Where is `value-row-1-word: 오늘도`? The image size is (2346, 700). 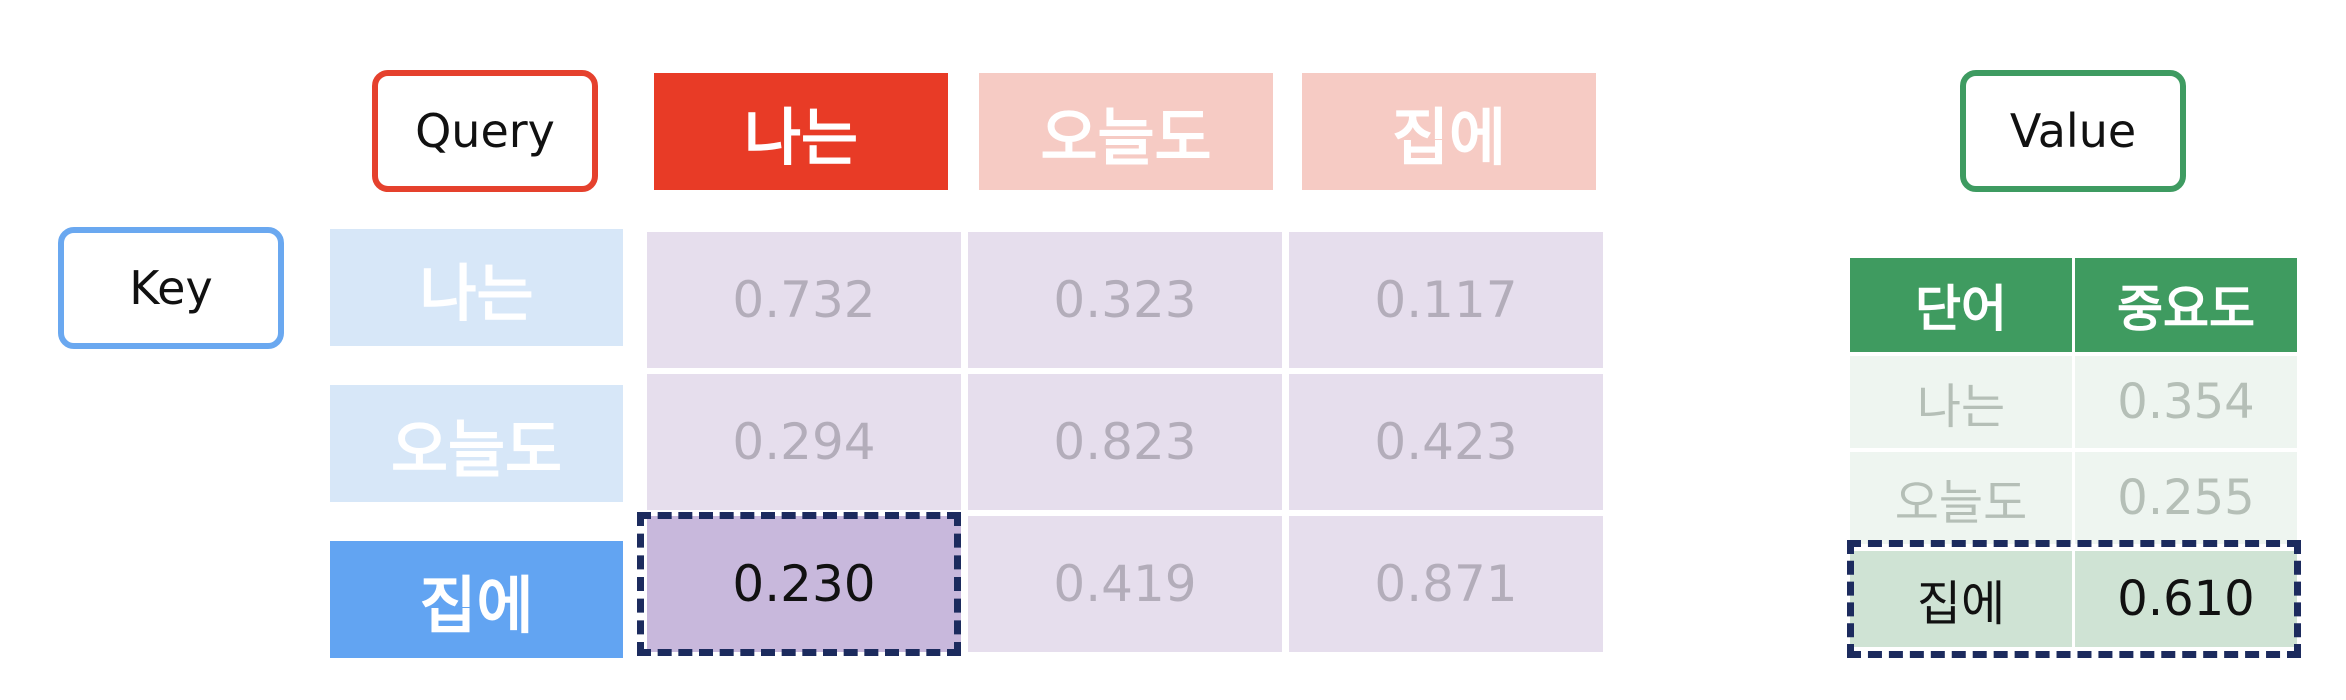 value-row-1-word: 오늘도 is located at coordinates (1961, 498).